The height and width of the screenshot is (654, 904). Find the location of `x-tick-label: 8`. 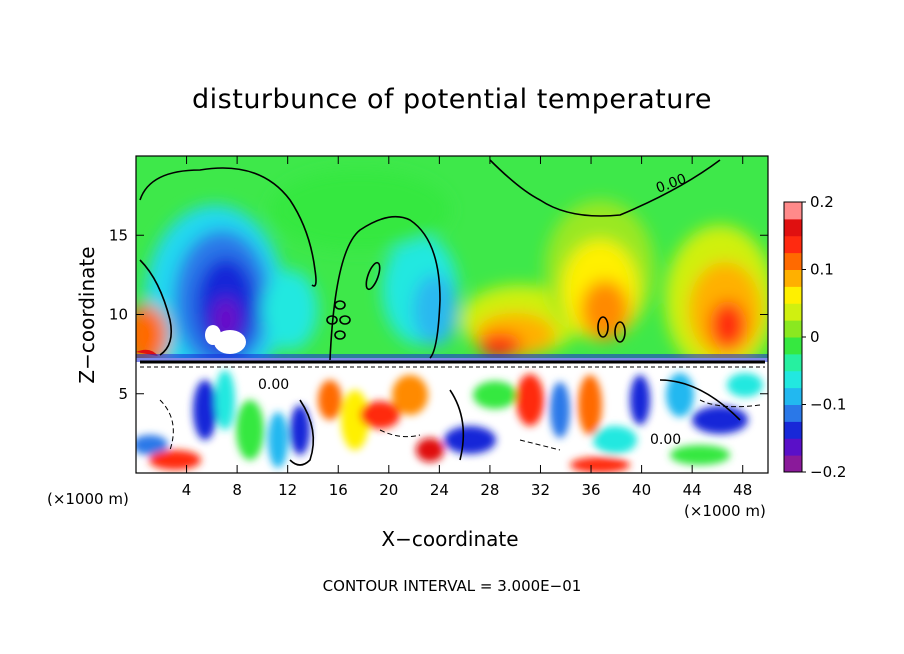

x-tick-label: 8 is located at coordinates (237, 490).